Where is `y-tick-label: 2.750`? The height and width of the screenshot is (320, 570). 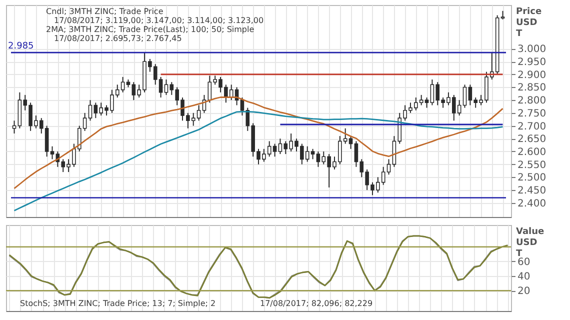
y-tick-label: 2.750 is located at coordinates (532, 114).